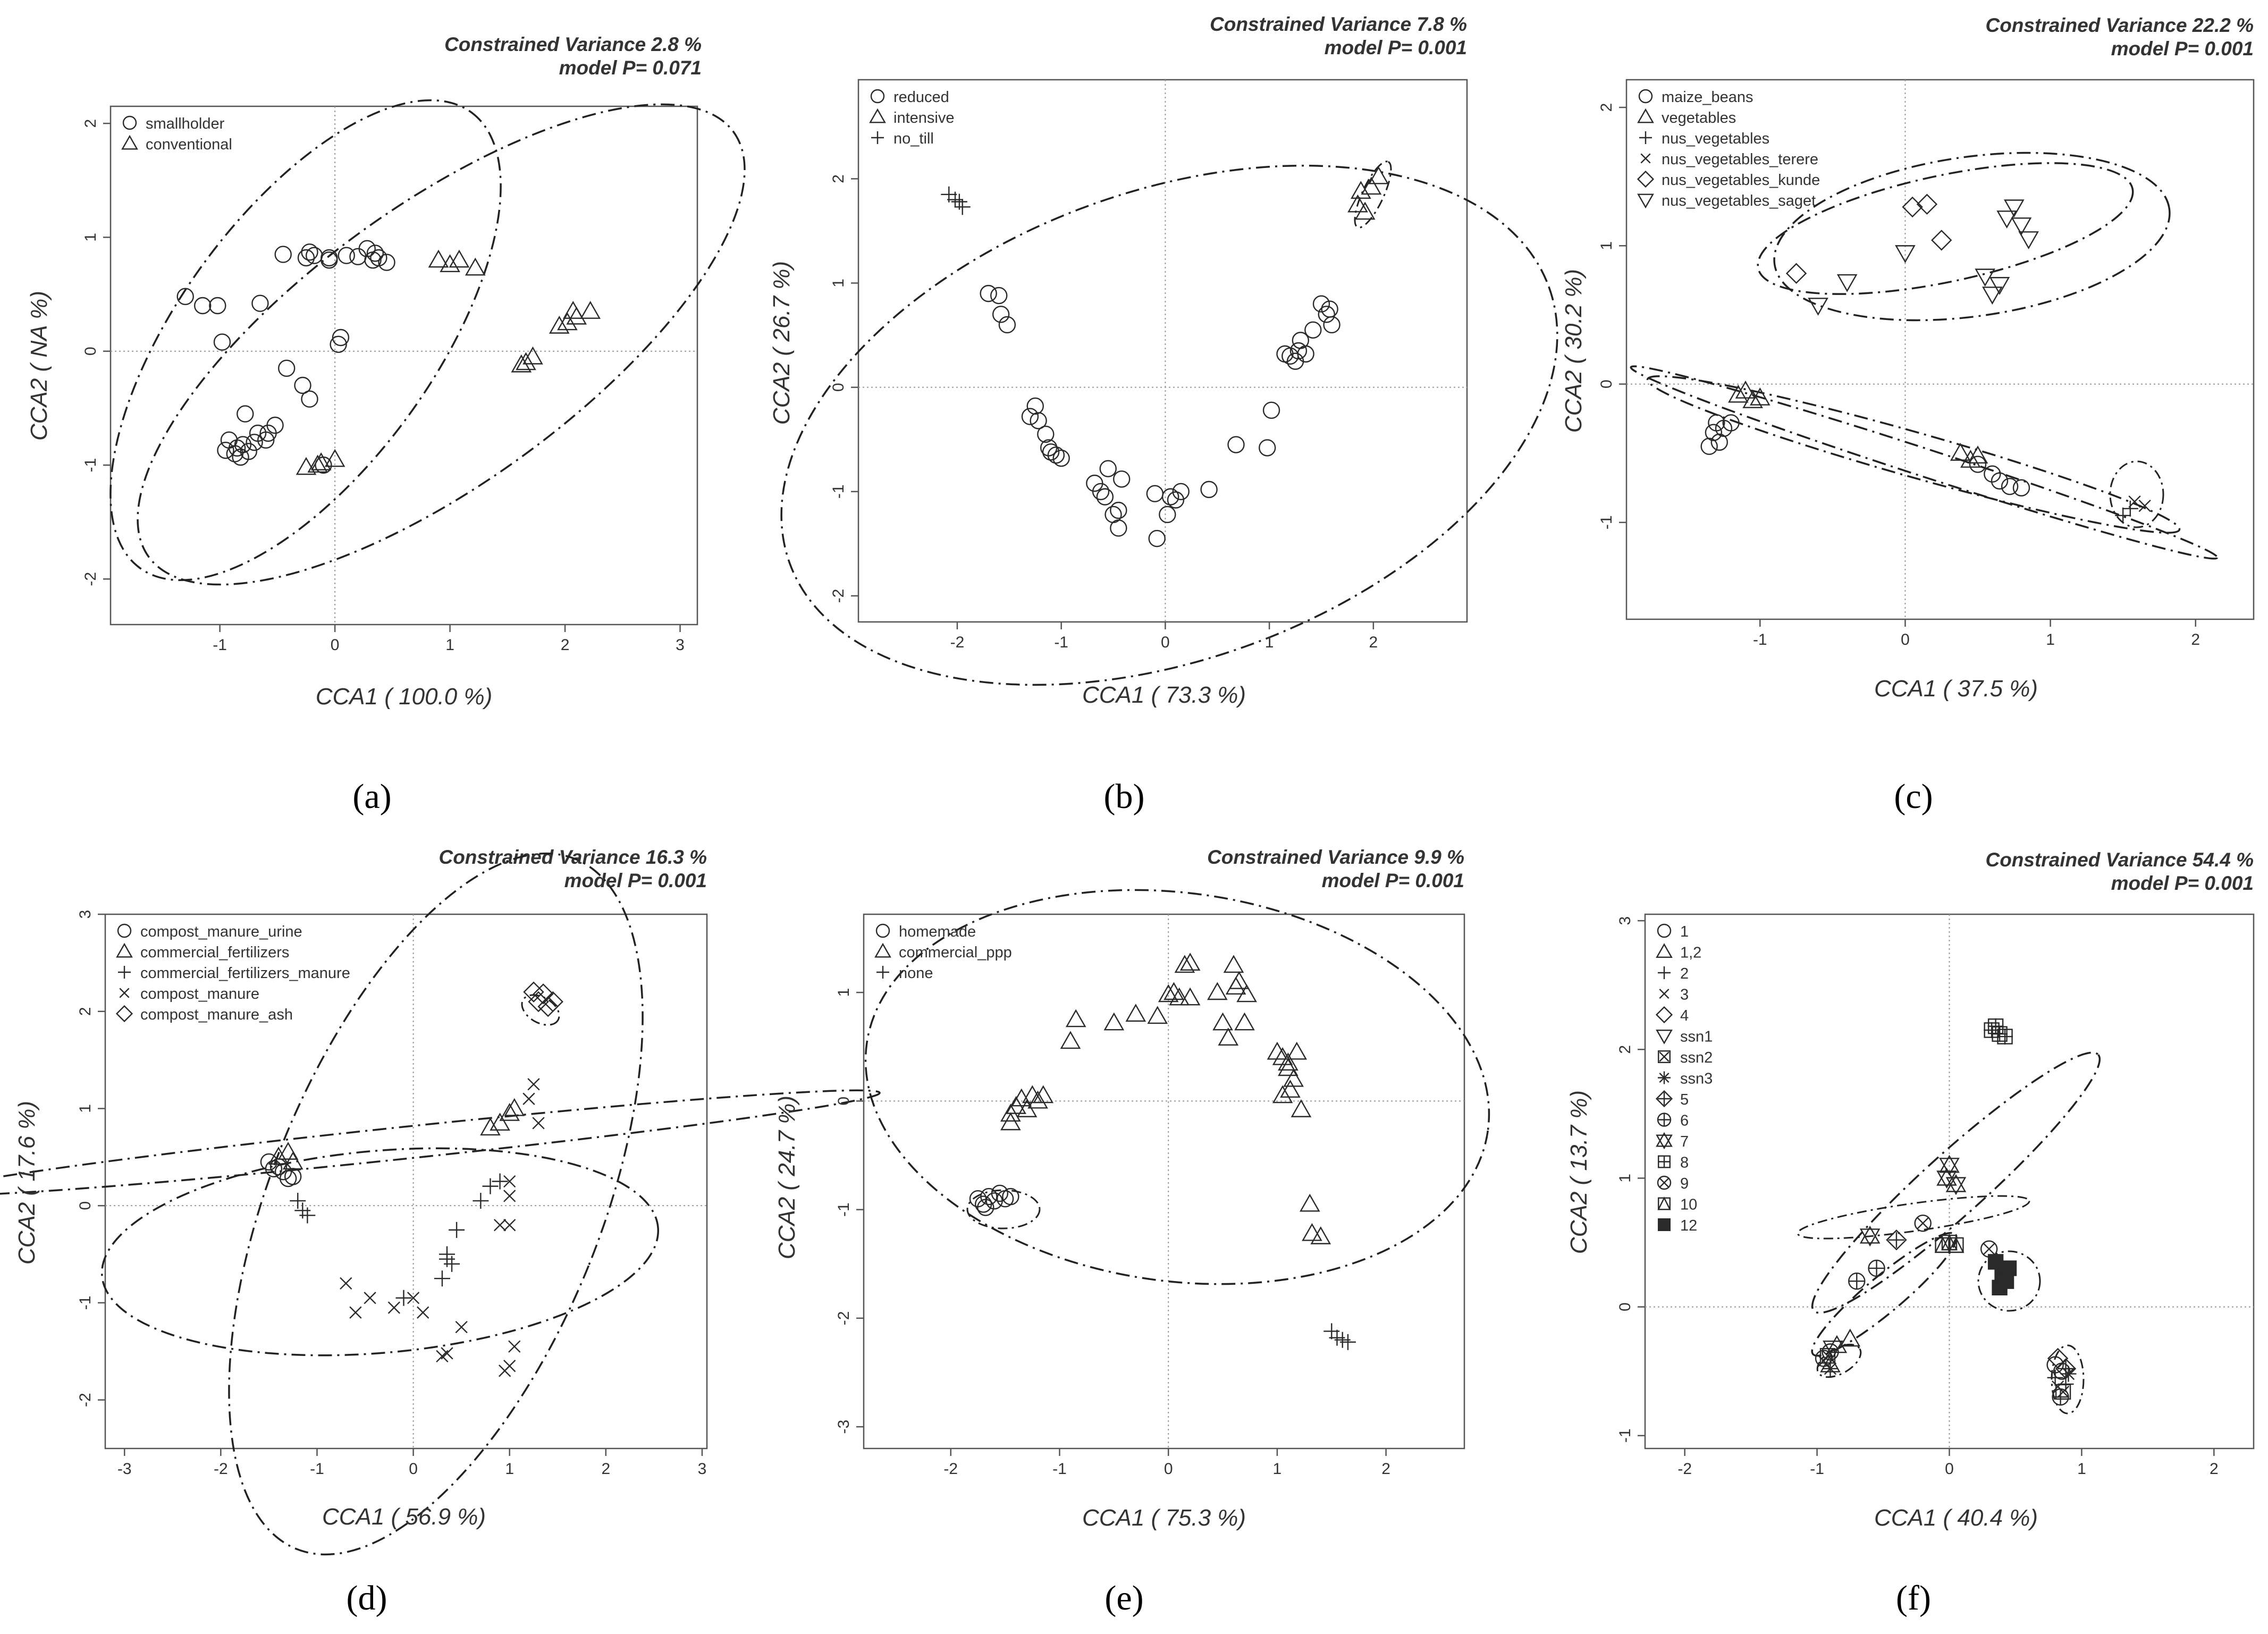 The height and width of the screenshot is (1634, 2268). I want to click on origin-lines-b, so click(1162, 351).